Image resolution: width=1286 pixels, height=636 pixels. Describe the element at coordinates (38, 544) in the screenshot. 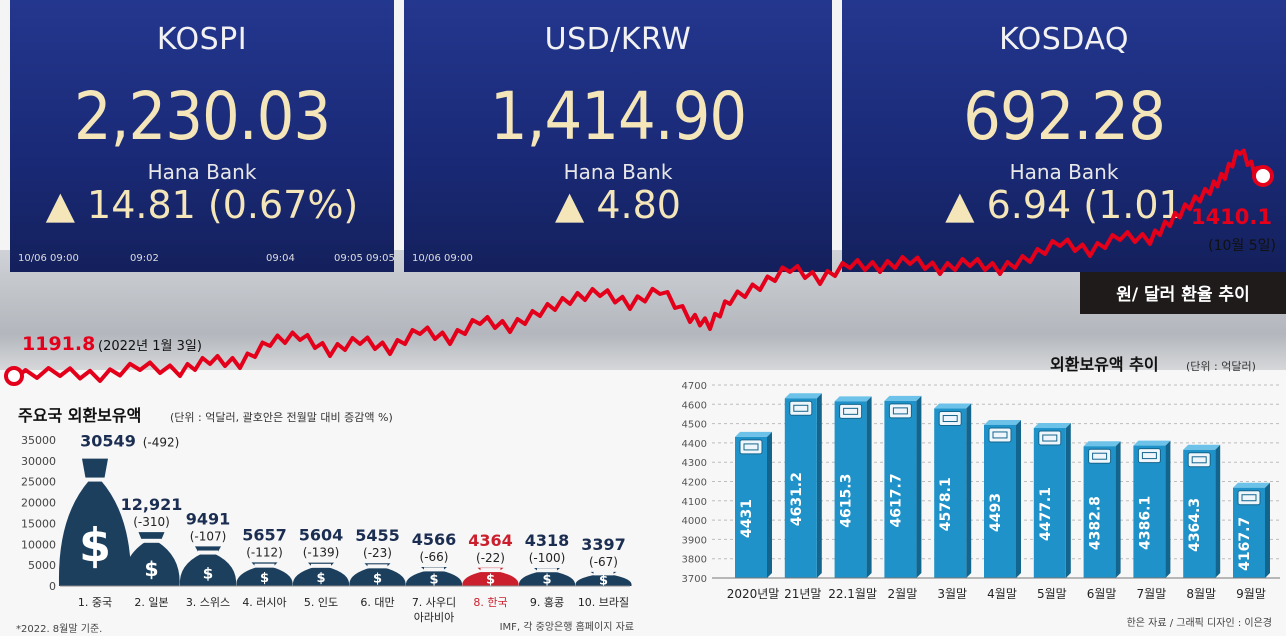

I see `left-ytick-2: 10000` at that location.